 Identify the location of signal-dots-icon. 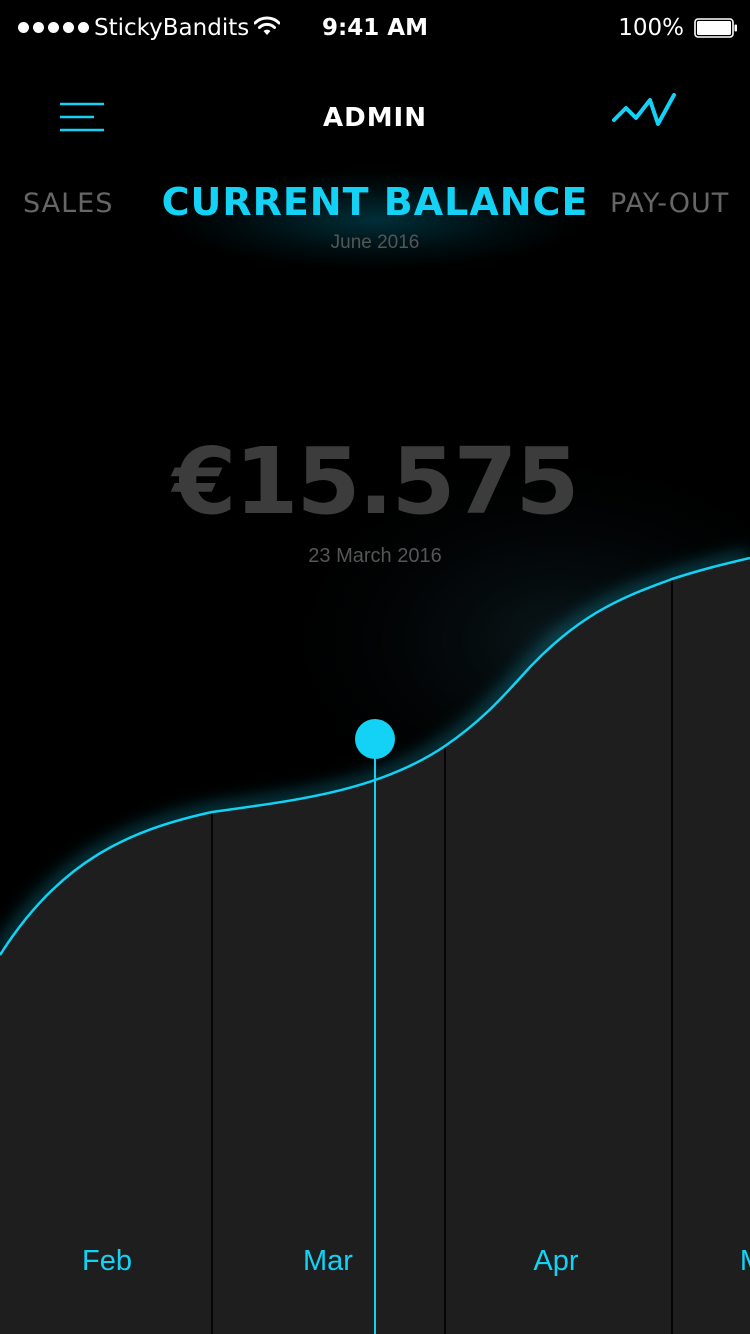
(53, 27).